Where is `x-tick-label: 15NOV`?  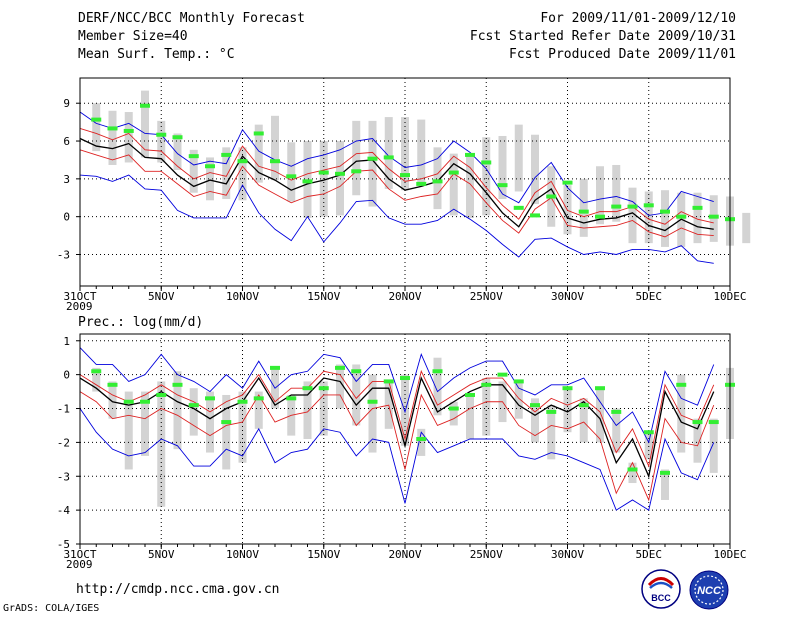 x-tick-label: 15NOV is located at coordinates (323, 554).